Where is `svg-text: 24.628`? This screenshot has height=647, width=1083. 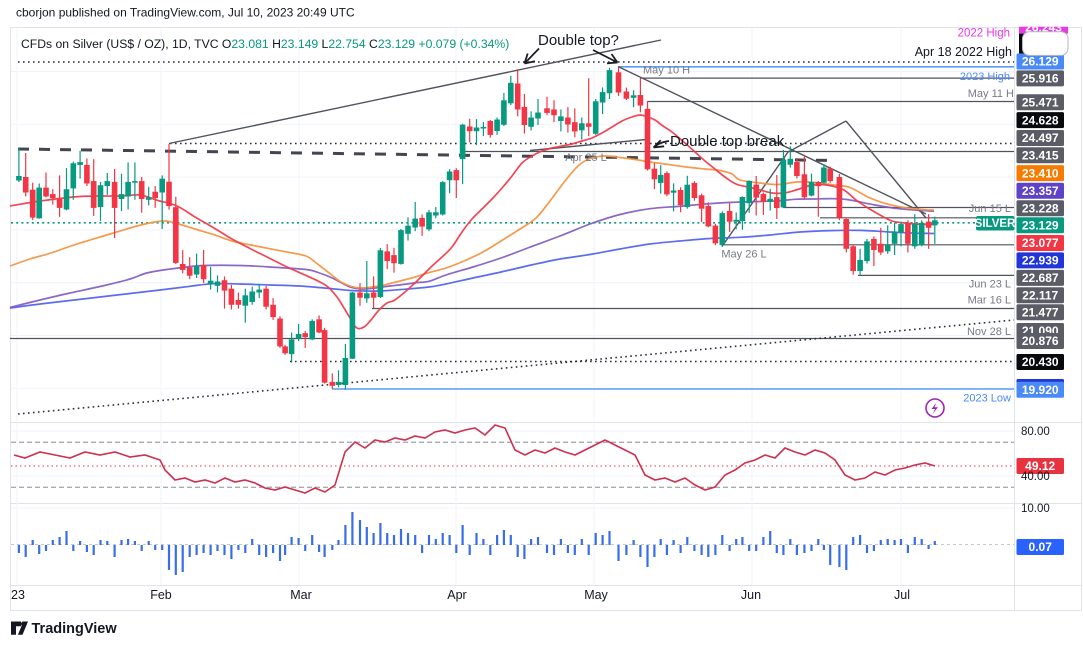
svg-text: 24.628 is located at coordinates (1040, 120).